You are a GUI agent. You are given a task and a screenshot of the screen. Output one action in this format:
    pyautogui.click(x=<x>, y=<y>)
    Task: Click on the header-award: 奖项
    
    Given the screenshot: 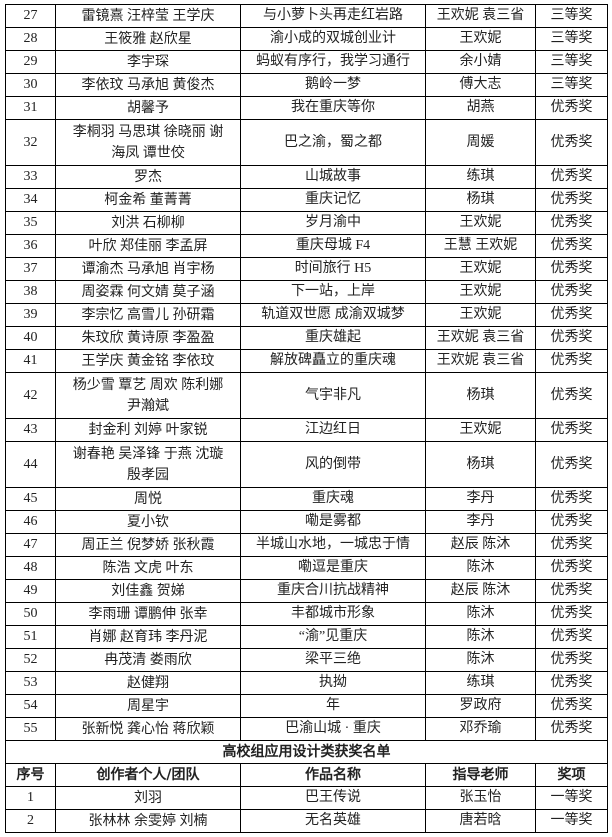 What is the action you would take?
    pyautogui.click(x=571, y=775)
    